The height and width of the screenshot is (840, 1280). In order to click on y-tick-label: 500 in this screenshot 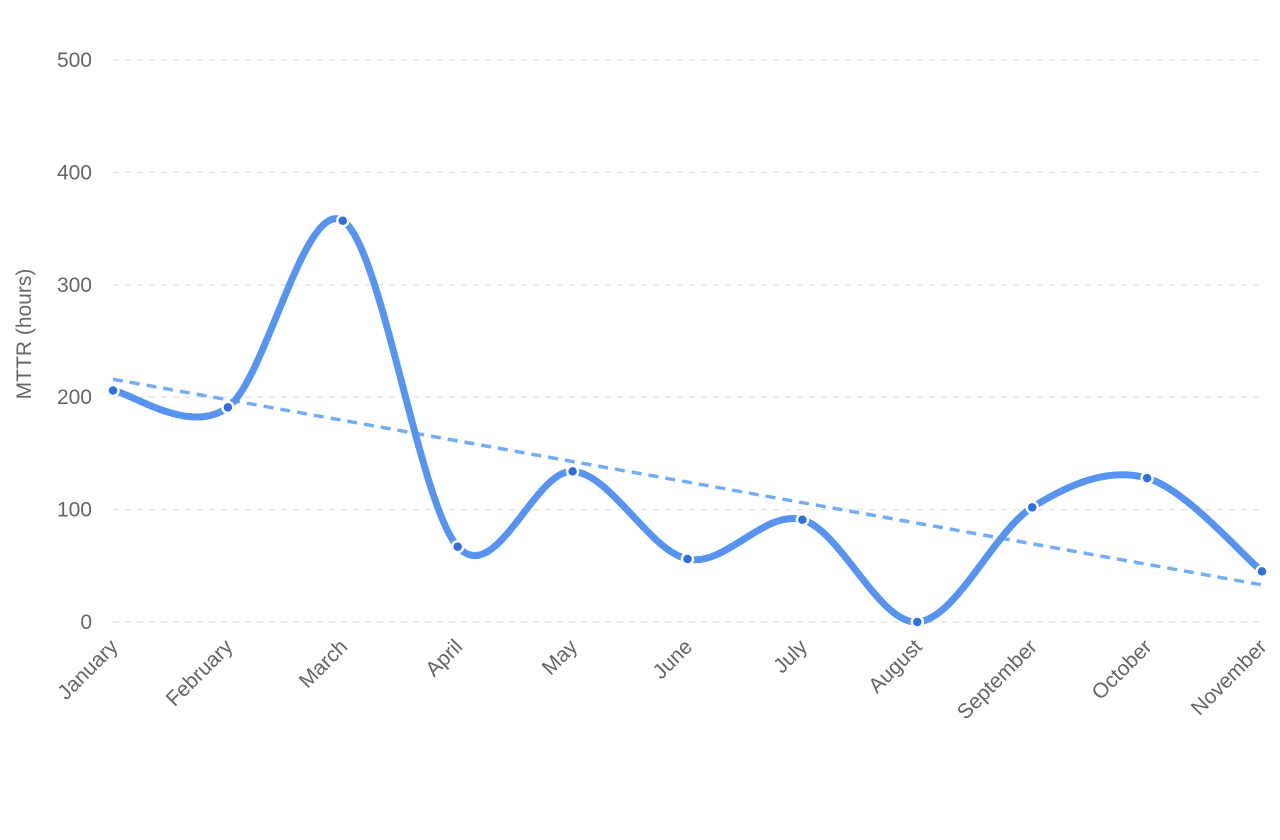, I will do `click(74, 60)`.